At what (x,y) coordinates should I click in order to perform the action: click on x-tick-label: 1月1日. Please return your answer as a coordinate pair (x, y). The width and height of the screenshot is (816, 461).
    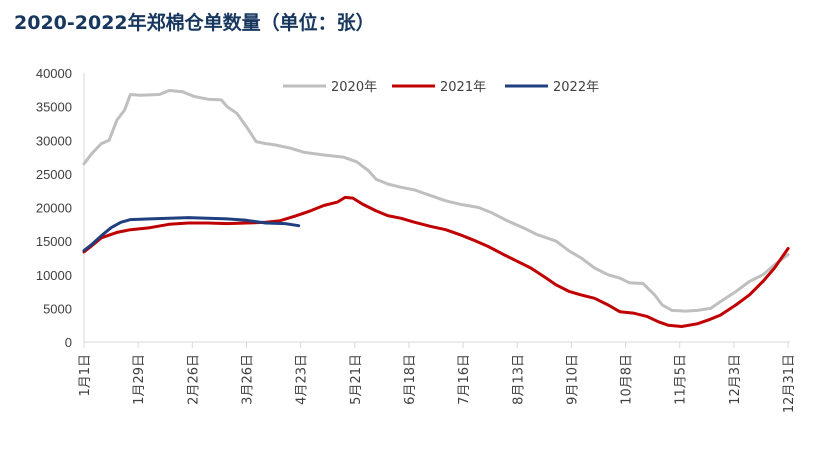
    Looking at the image, I should click on (85, 375).